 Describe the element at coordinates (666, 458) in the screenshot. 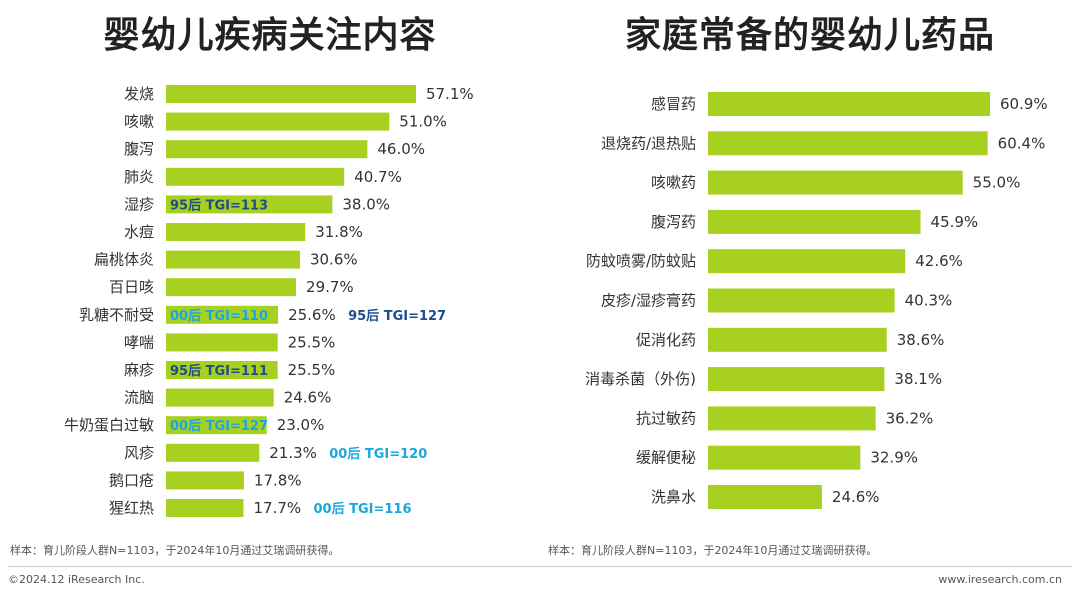

I see `category-label: 缓解便秘` at that location.